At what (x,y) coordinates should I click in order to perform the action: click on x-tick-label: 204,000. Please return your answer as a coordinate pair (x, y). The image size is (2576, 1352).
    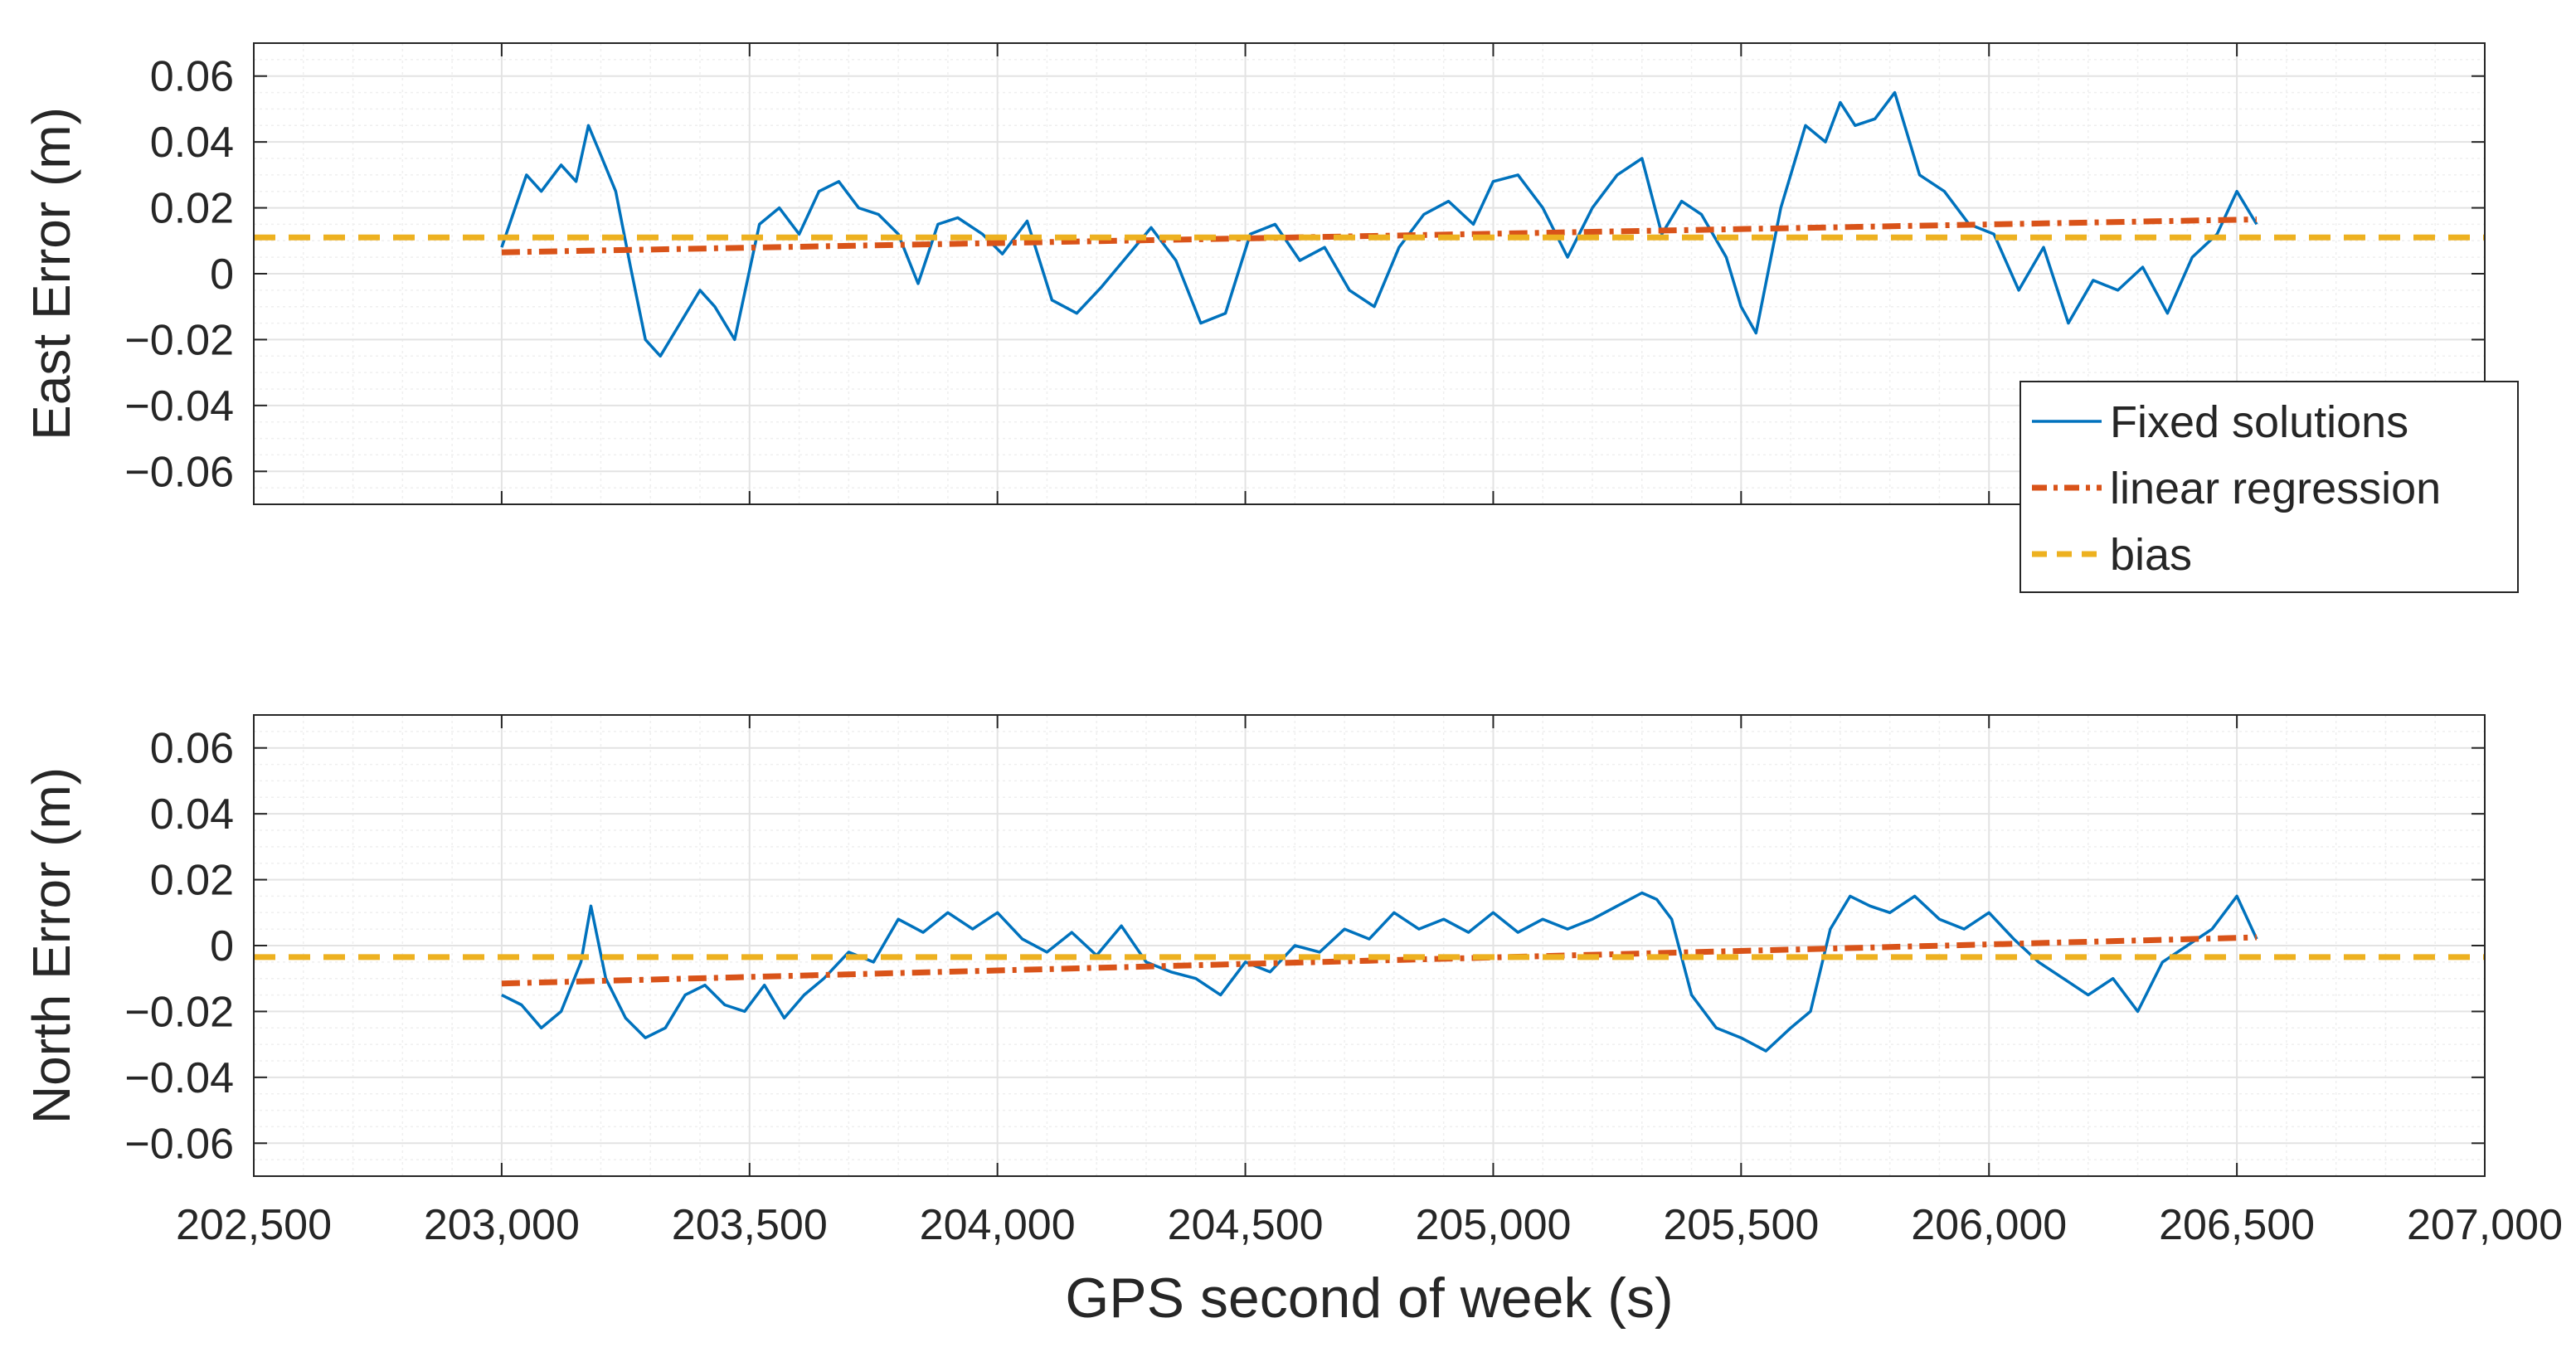
    Looking at the image, I should click on (998, 1225).